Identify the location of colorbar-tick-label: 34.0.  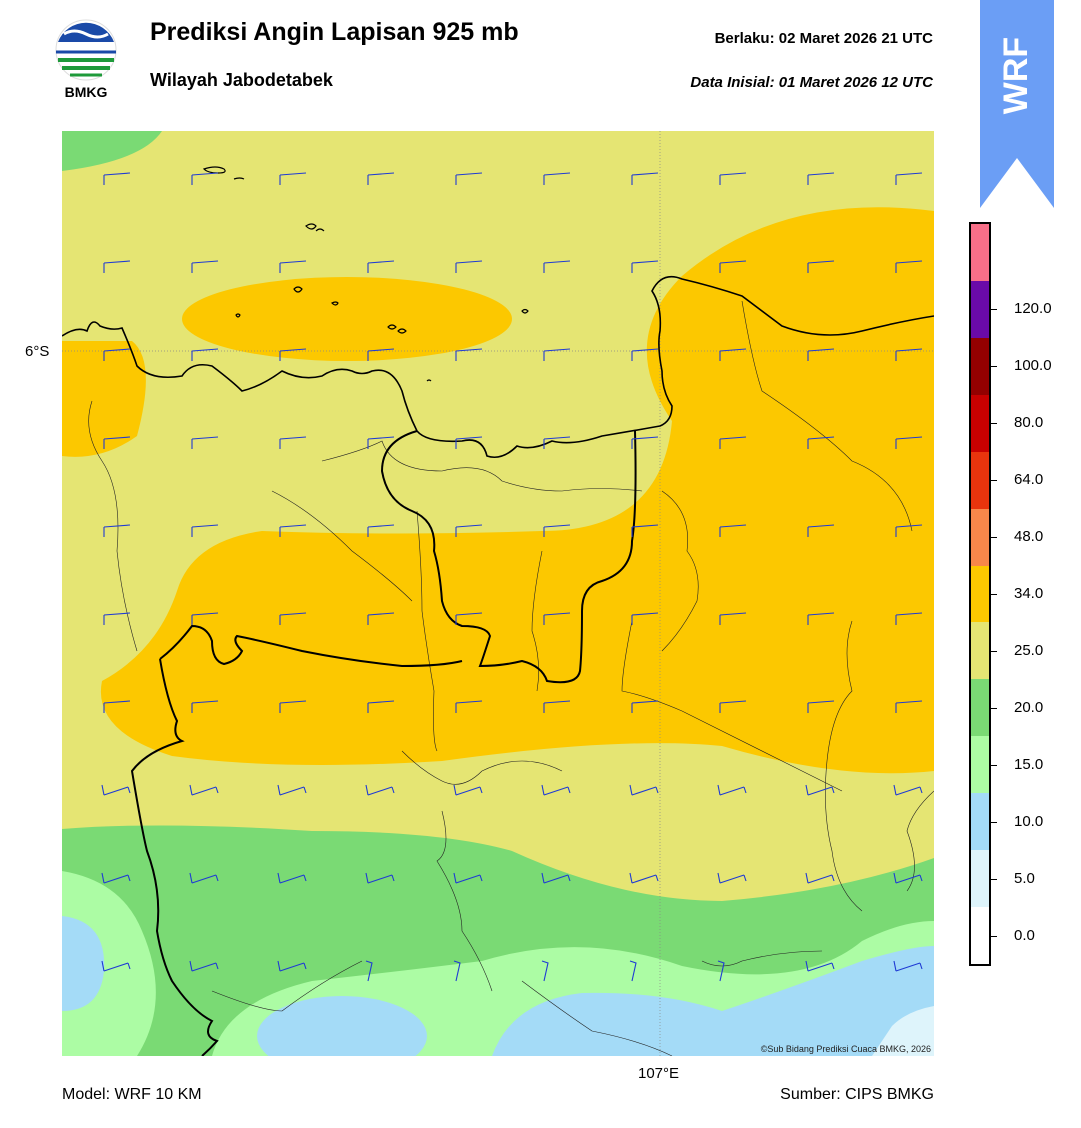
(1029, 593).